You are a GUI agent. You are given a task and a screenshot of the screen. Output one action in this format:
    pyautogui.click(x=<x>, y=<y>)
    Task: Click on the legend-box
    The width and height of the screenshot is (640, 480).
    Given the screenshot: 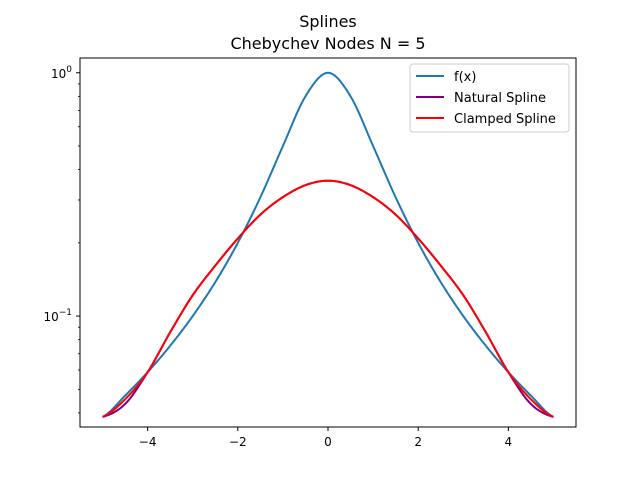 What is the action you would take?
    pyautogui.click(x=489, y=98)
    